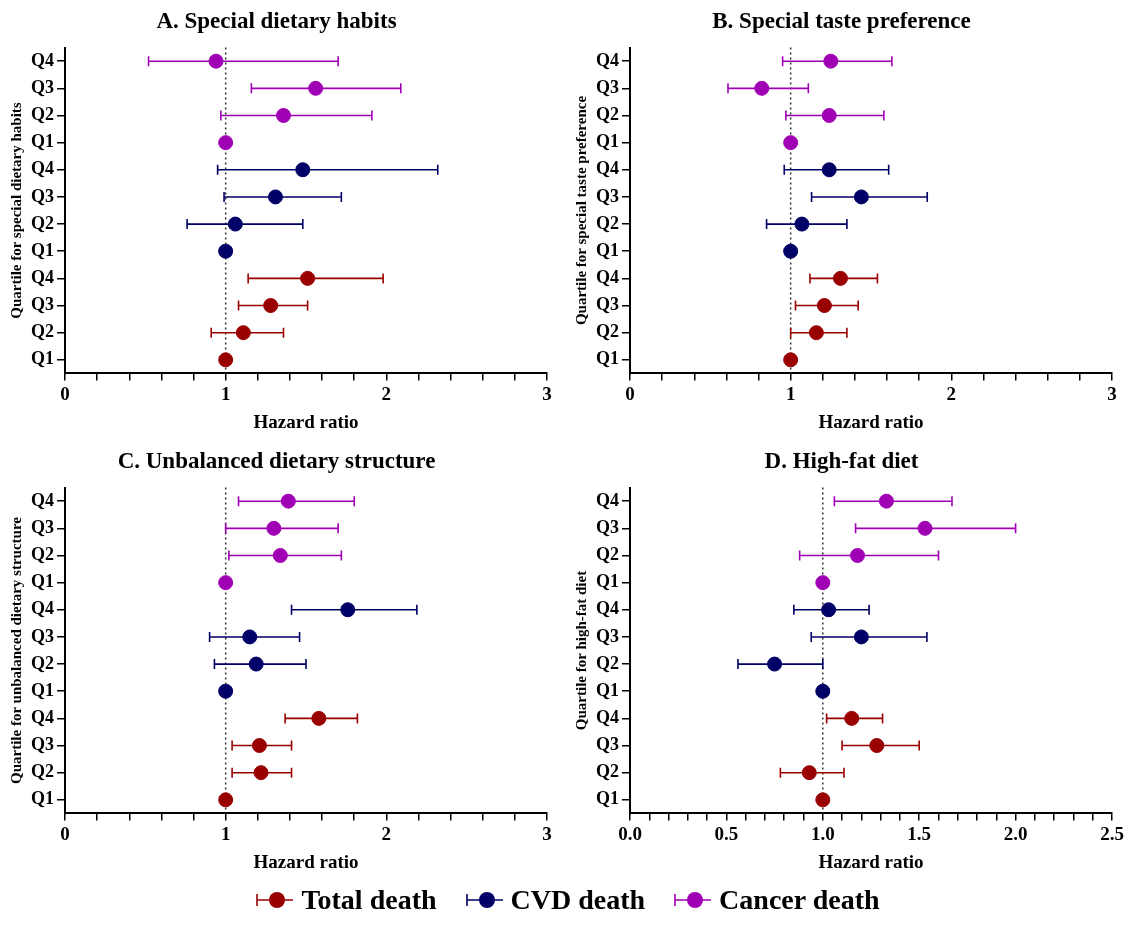  Describe the element at coordinates (822, 833) in the screenshot. I see `x-tick-label: 1.0` at that location.